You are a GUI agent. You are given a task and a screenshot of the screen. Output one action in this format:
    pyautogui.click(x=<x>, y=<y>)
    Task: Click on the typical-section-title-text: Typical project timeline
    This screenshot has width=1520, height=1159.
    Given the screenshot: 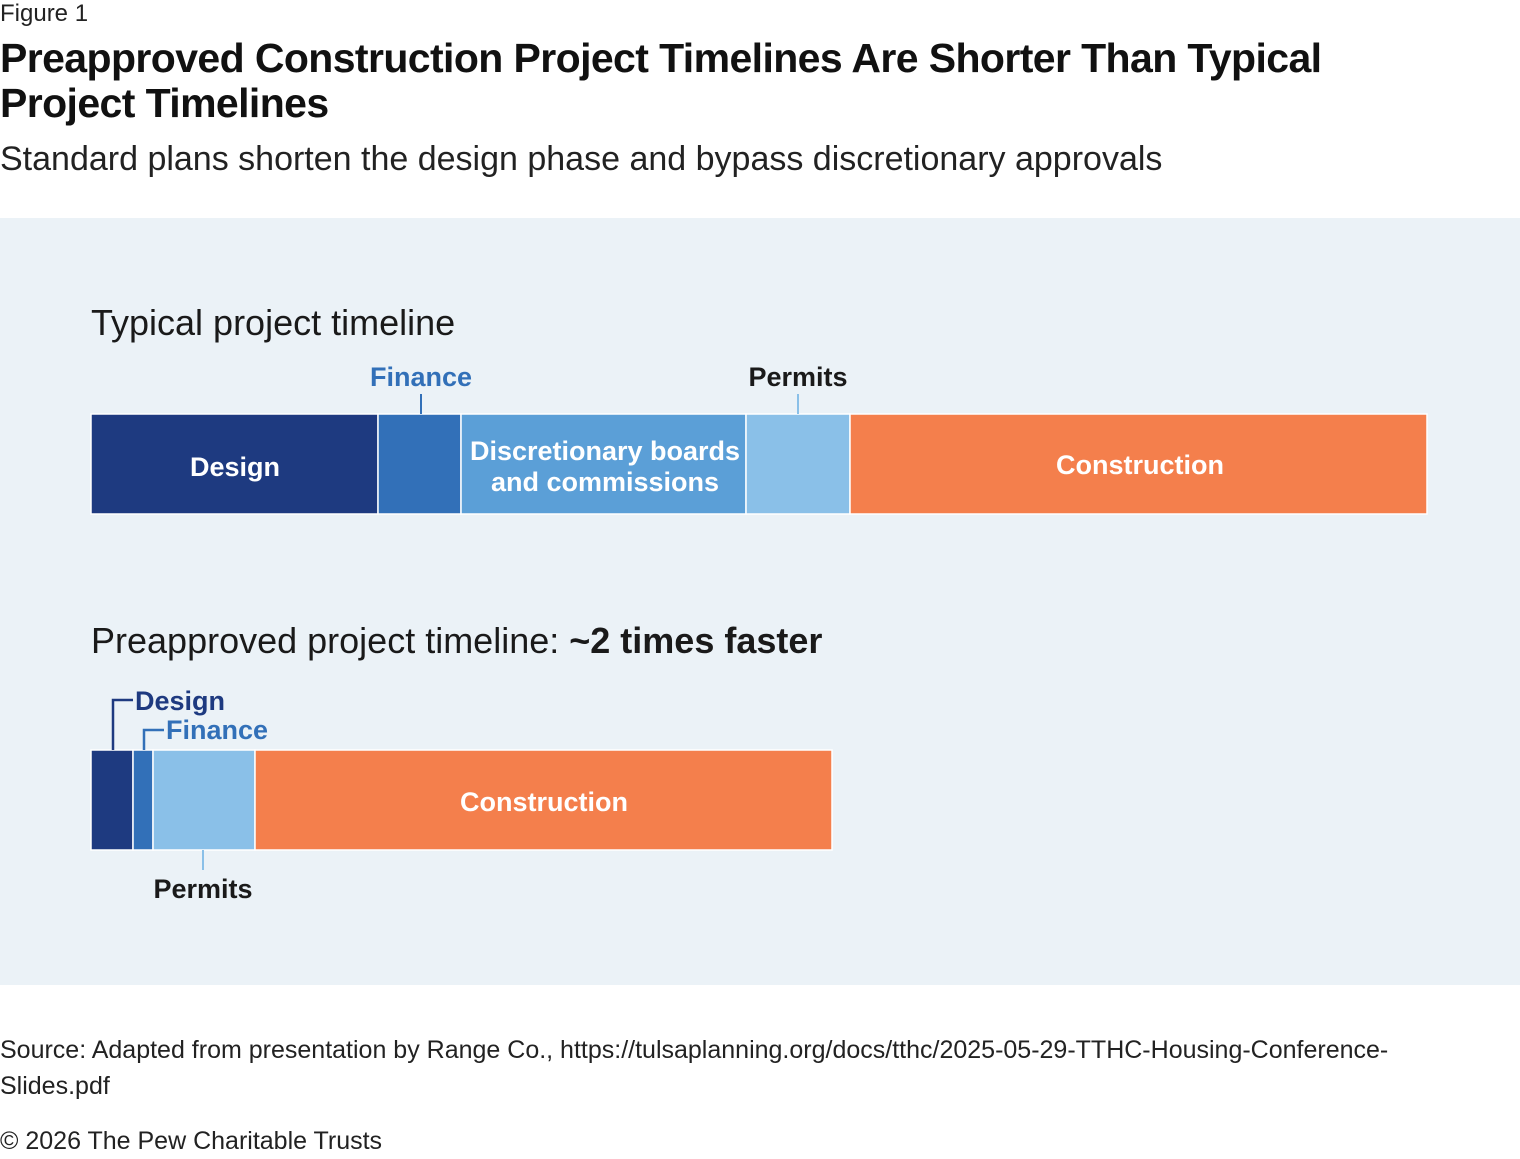 What is the action you would take?
    pyautogui.click(x=273, y=322)
    